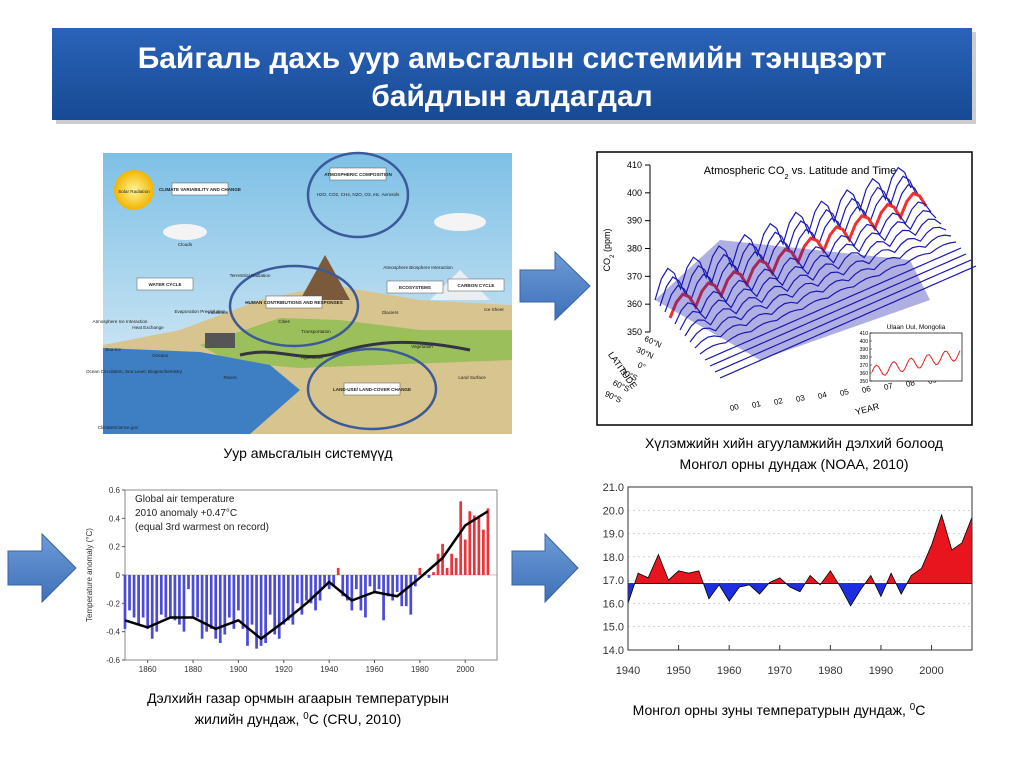 The width and height of the screenshot is (1024, 773). I want to click on diagram-label: Rivers, so click(230, 377).